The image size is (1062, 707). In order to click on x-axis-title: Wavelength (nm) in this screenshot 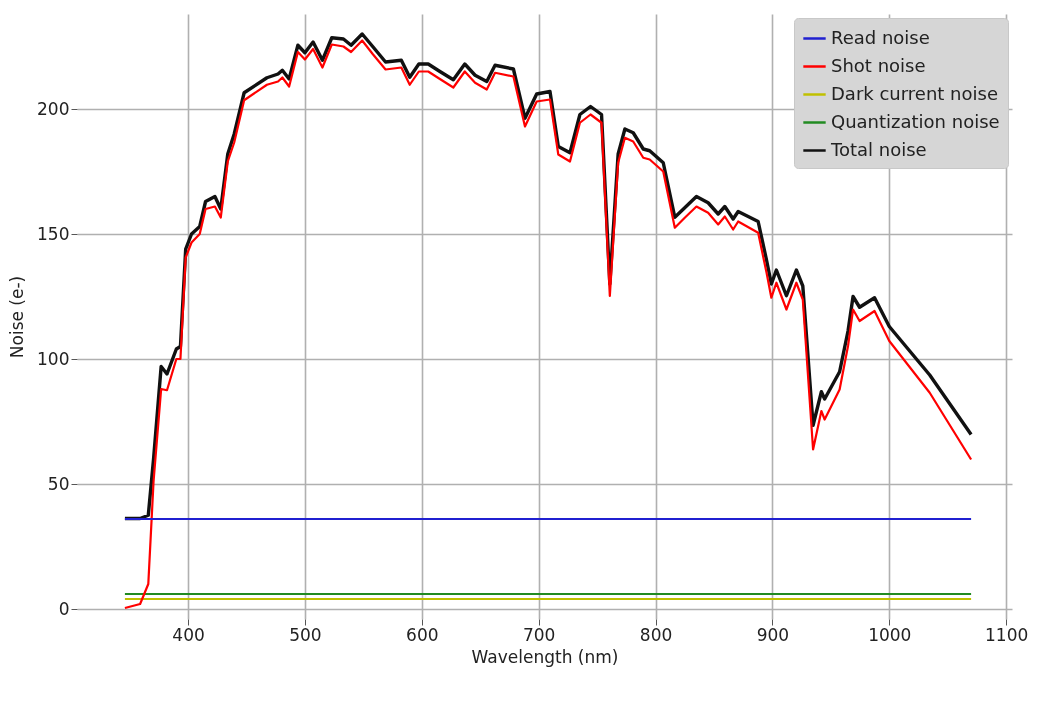, I will do `click(545, 656)`.